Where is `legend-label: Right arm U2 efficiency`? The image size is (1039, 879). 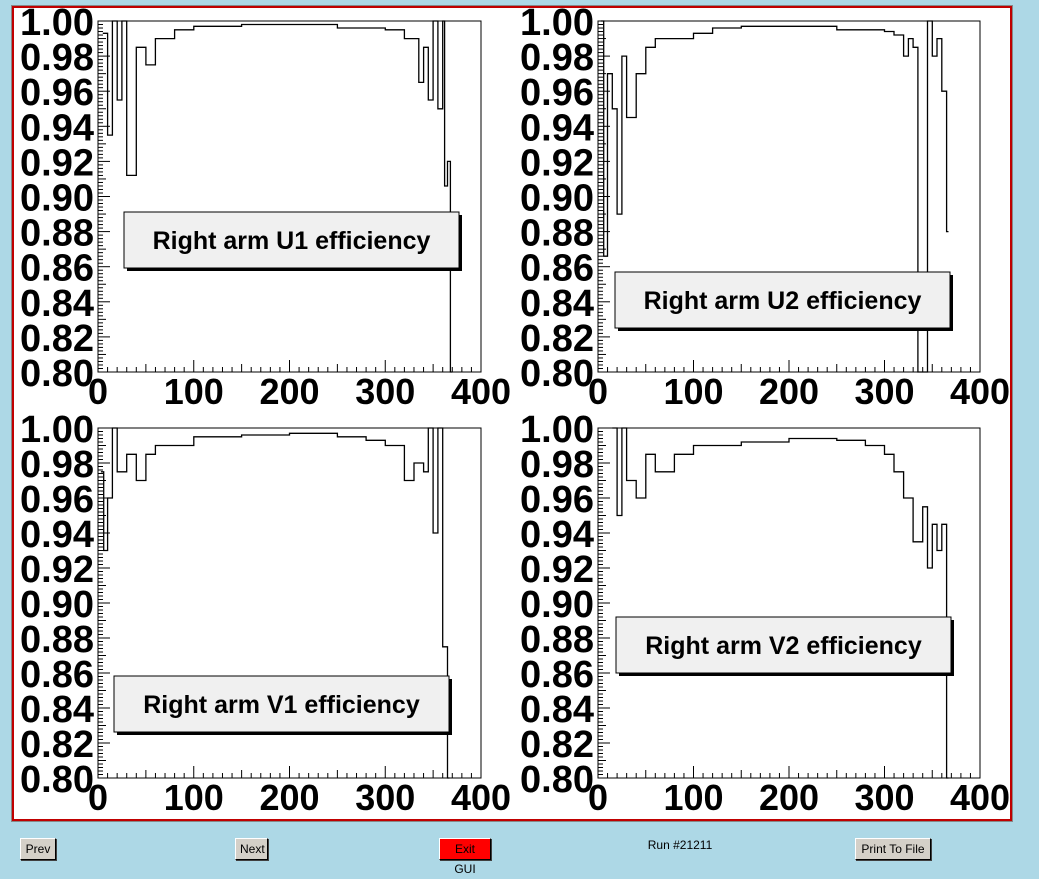 legend-label: Right arm U2 efficiency is located at coordinates (783, 301).